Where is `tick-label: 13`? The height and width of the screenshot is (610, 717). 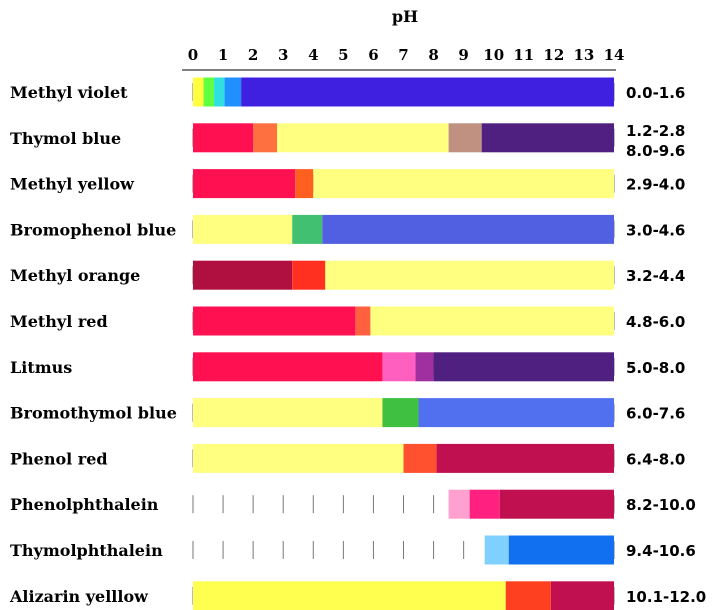
tick-label: 13 is located at coordinates (583, 55).